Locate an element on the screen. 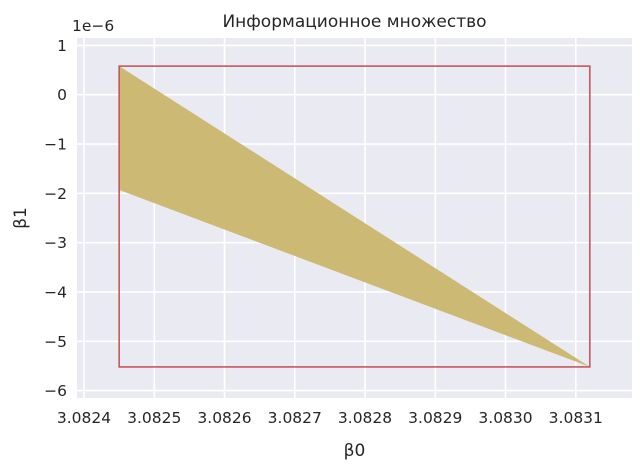 The image size is (644, 470). x-axis-label: β0 is located at coordinates (355, 451).